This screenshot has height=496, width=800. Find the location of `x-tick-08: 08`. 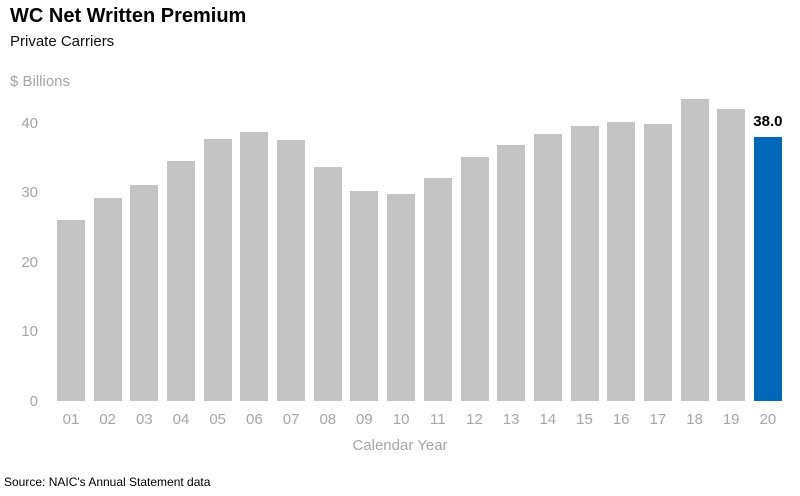

x-tick-08: 08 is located at coordinates (328, 419).